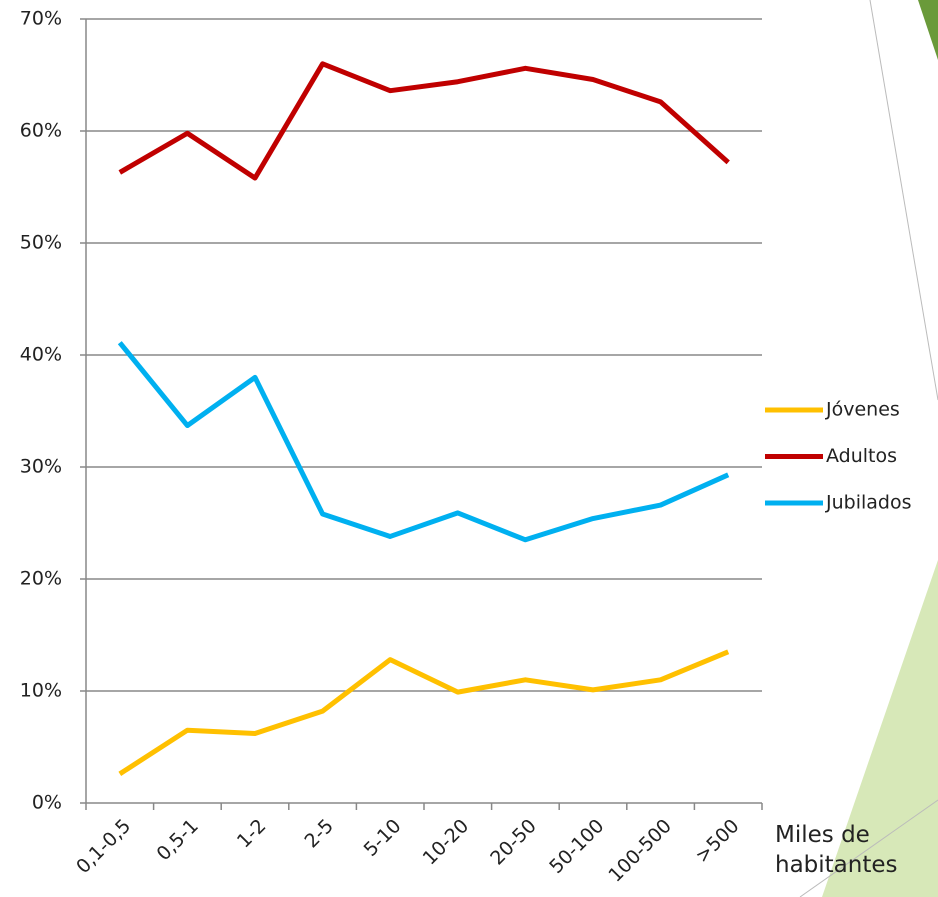 The height and width of the screenshot is (897, 938). What do you see at coordinates (576, 846) in the screenshot?
I see `x-tick-label: 50-100` at bounding box center [576, 846].